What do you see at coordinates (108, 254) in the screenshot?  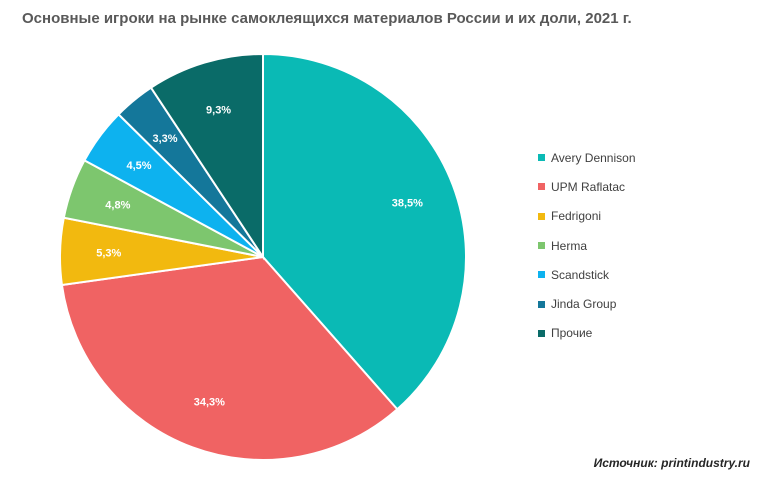 I see `slice-label-2: 5,3%` at bounding box center [108, 254].